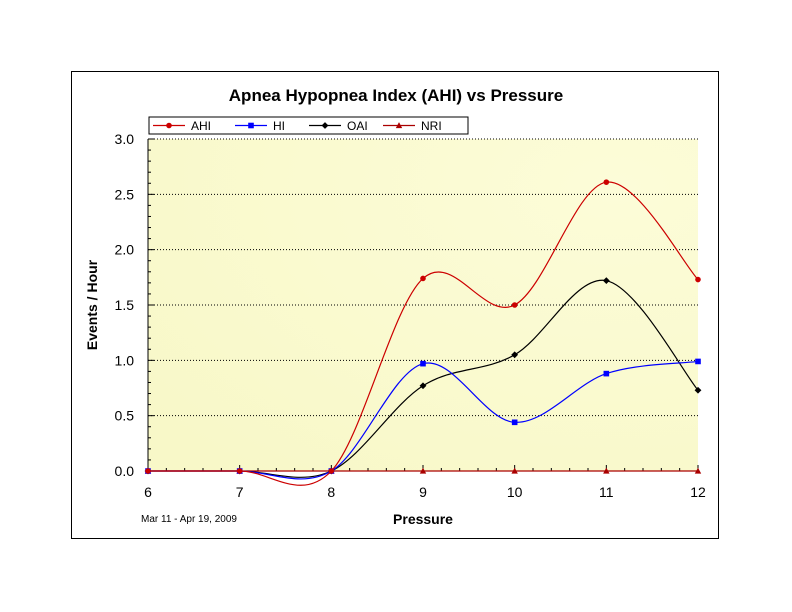  What do you see at coordinates (125, 194) in the screenshot?
I see `y-tick-label: 2.5` at bounding box center [125, 194].